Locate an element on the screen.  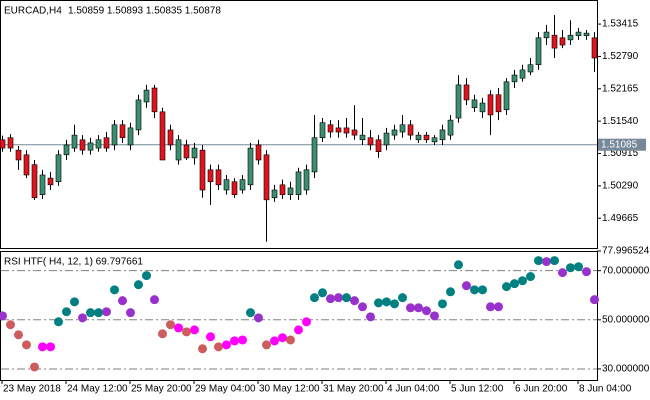
y-tick-label: 30.000000 is located at coordinates (626, 369).